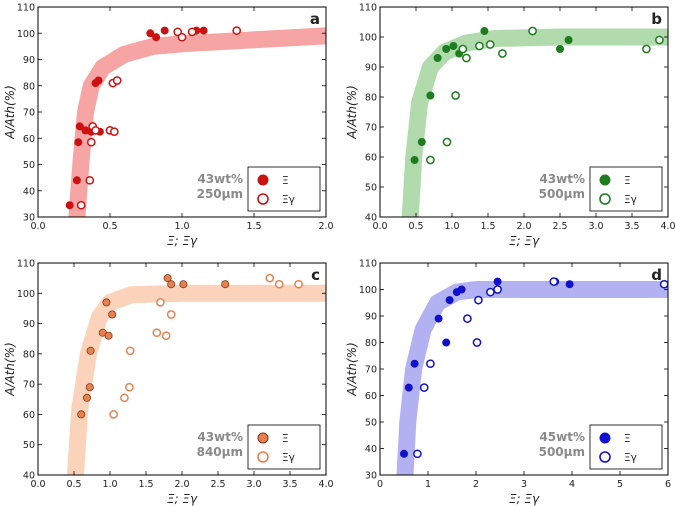  Describe the element at coordinates (667, 226) in the screenshot. I see `x-tick-label: 4.0` at that location.